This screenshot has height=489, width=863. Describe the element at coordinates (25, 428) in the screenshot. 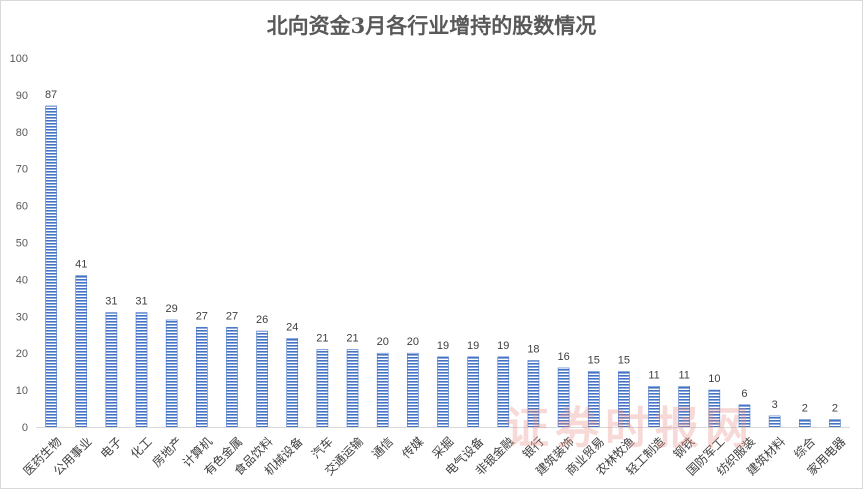

I see `y-tick-label: 0` at that location.